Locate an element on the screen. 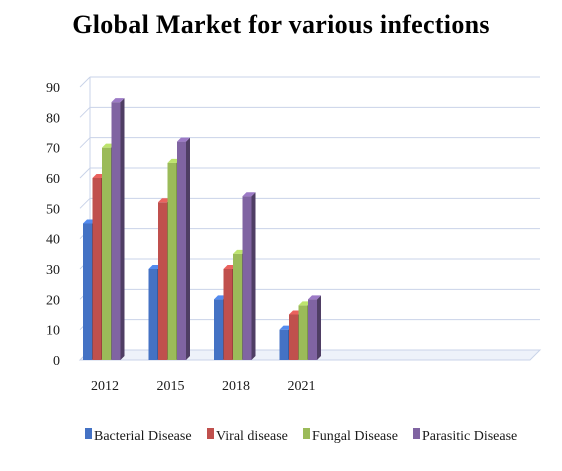 This screenshot has height=471, width=562. y-axis: 0 10 20 30 40 50 60 70 80 90 is located at coordinates (53, 225).